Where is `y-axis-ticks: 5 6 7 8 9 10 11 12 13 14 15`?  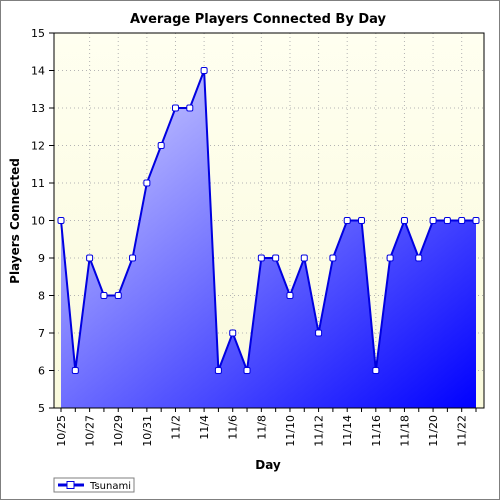 y-axis-ticks: 5 6 7 8 9 10 11 12 13 14 15 is located at coordinates (42, 221).